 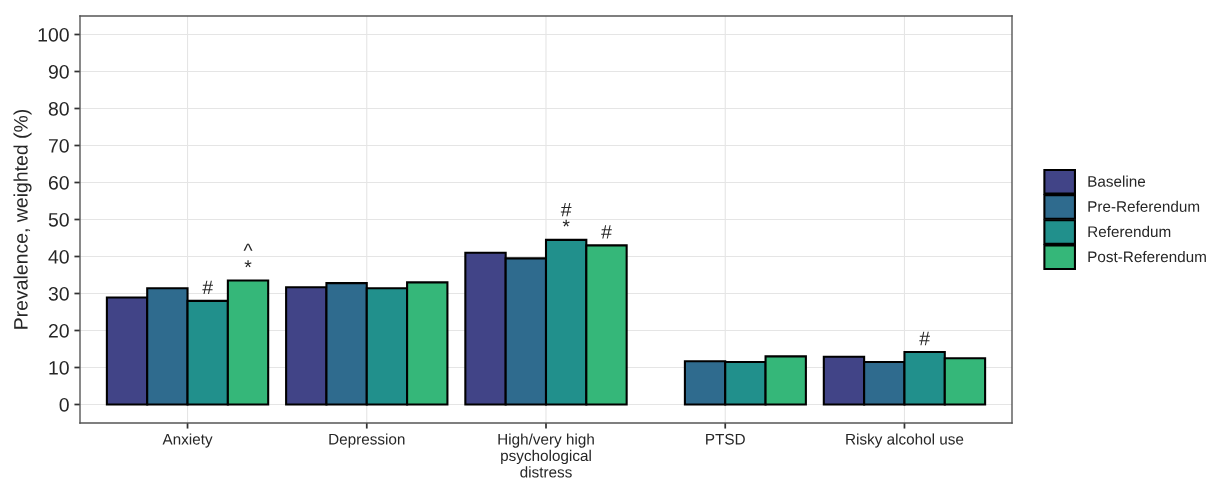 I want to click on x-tick-label: High/very high psychological distress, so click(x=546, y=455).